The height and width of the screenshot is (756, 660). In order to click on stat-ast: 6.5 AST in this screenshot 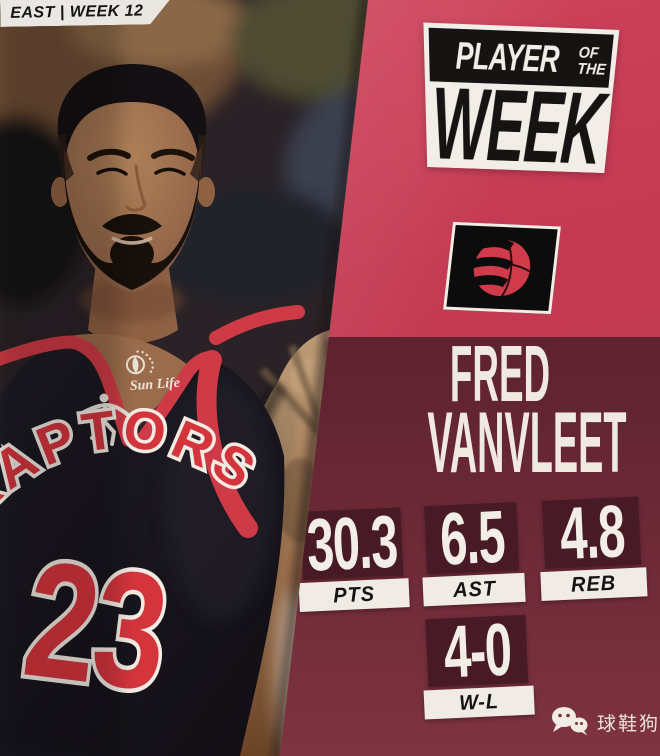, I will do `click(474, 550)`.